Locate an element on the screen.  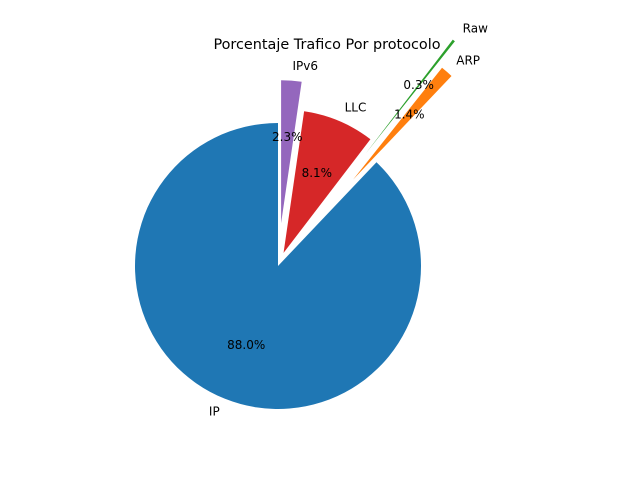
pct-label-arp: 1.4% is located at coordinates (409, 114).